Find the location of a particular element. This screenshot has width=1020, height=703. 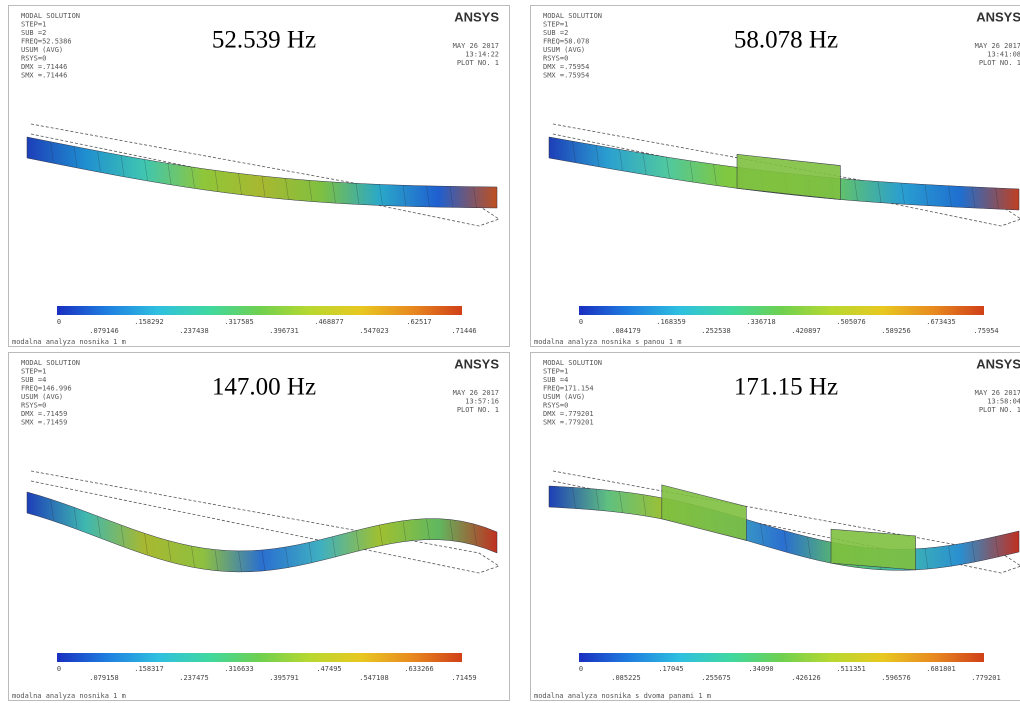

legend-label: .547108 is located at coordinates (374, 678).